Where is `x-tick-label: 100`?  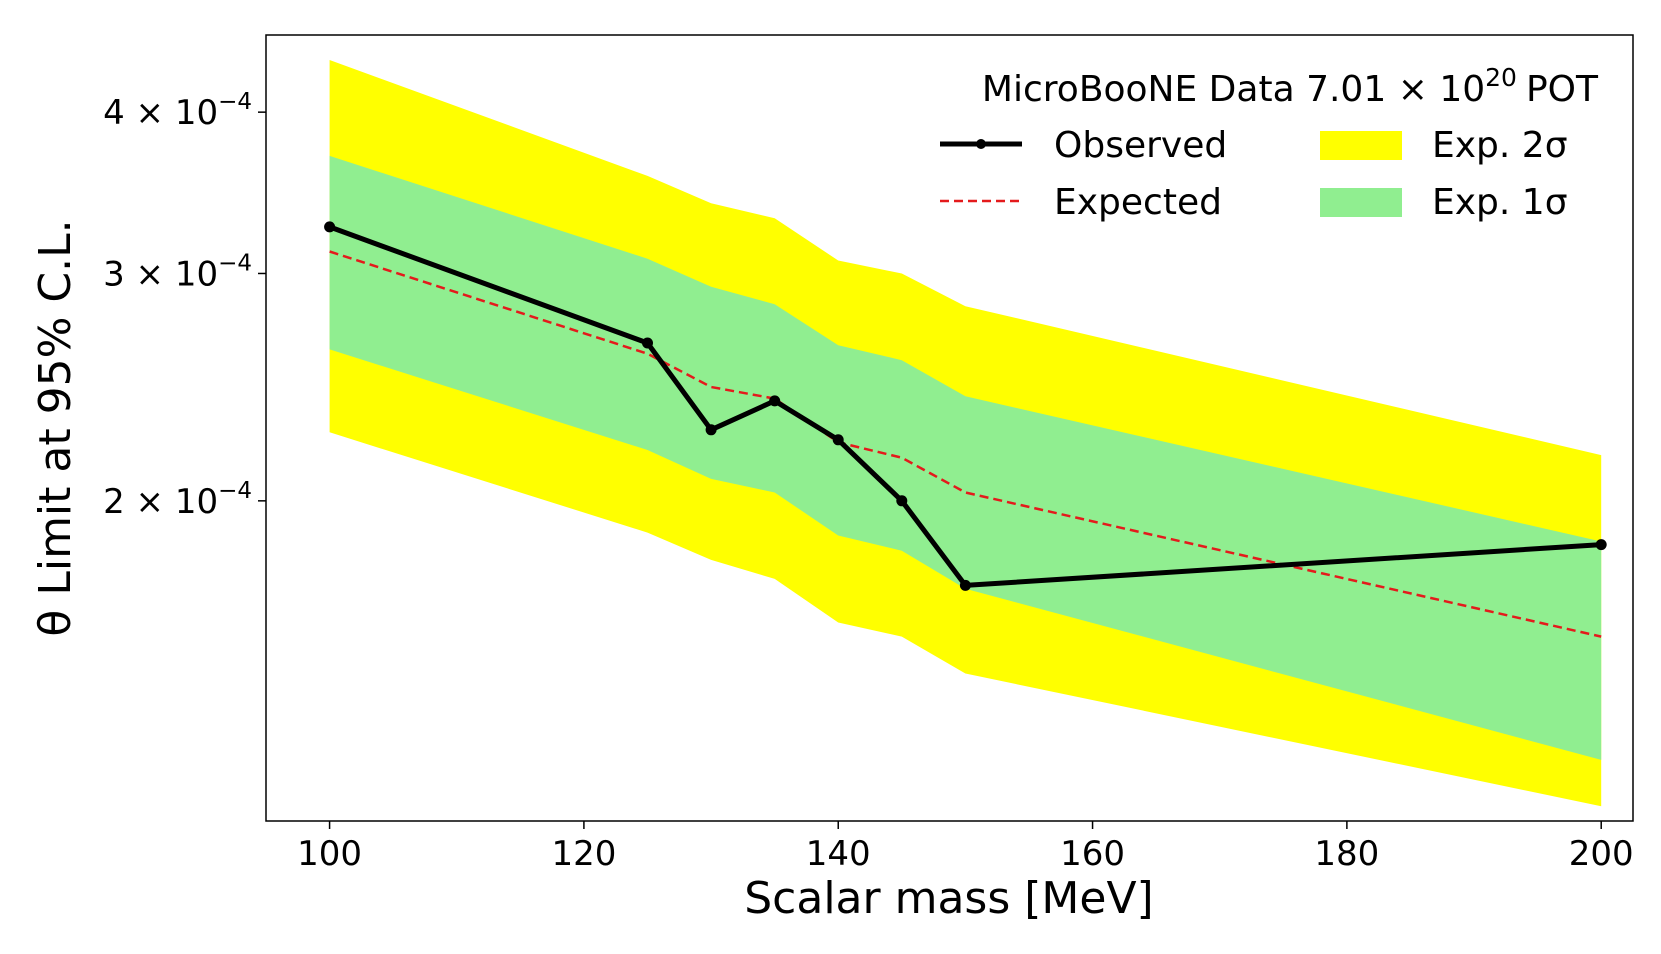 x-tick-label: 100 is located at coordinates (329, 854).